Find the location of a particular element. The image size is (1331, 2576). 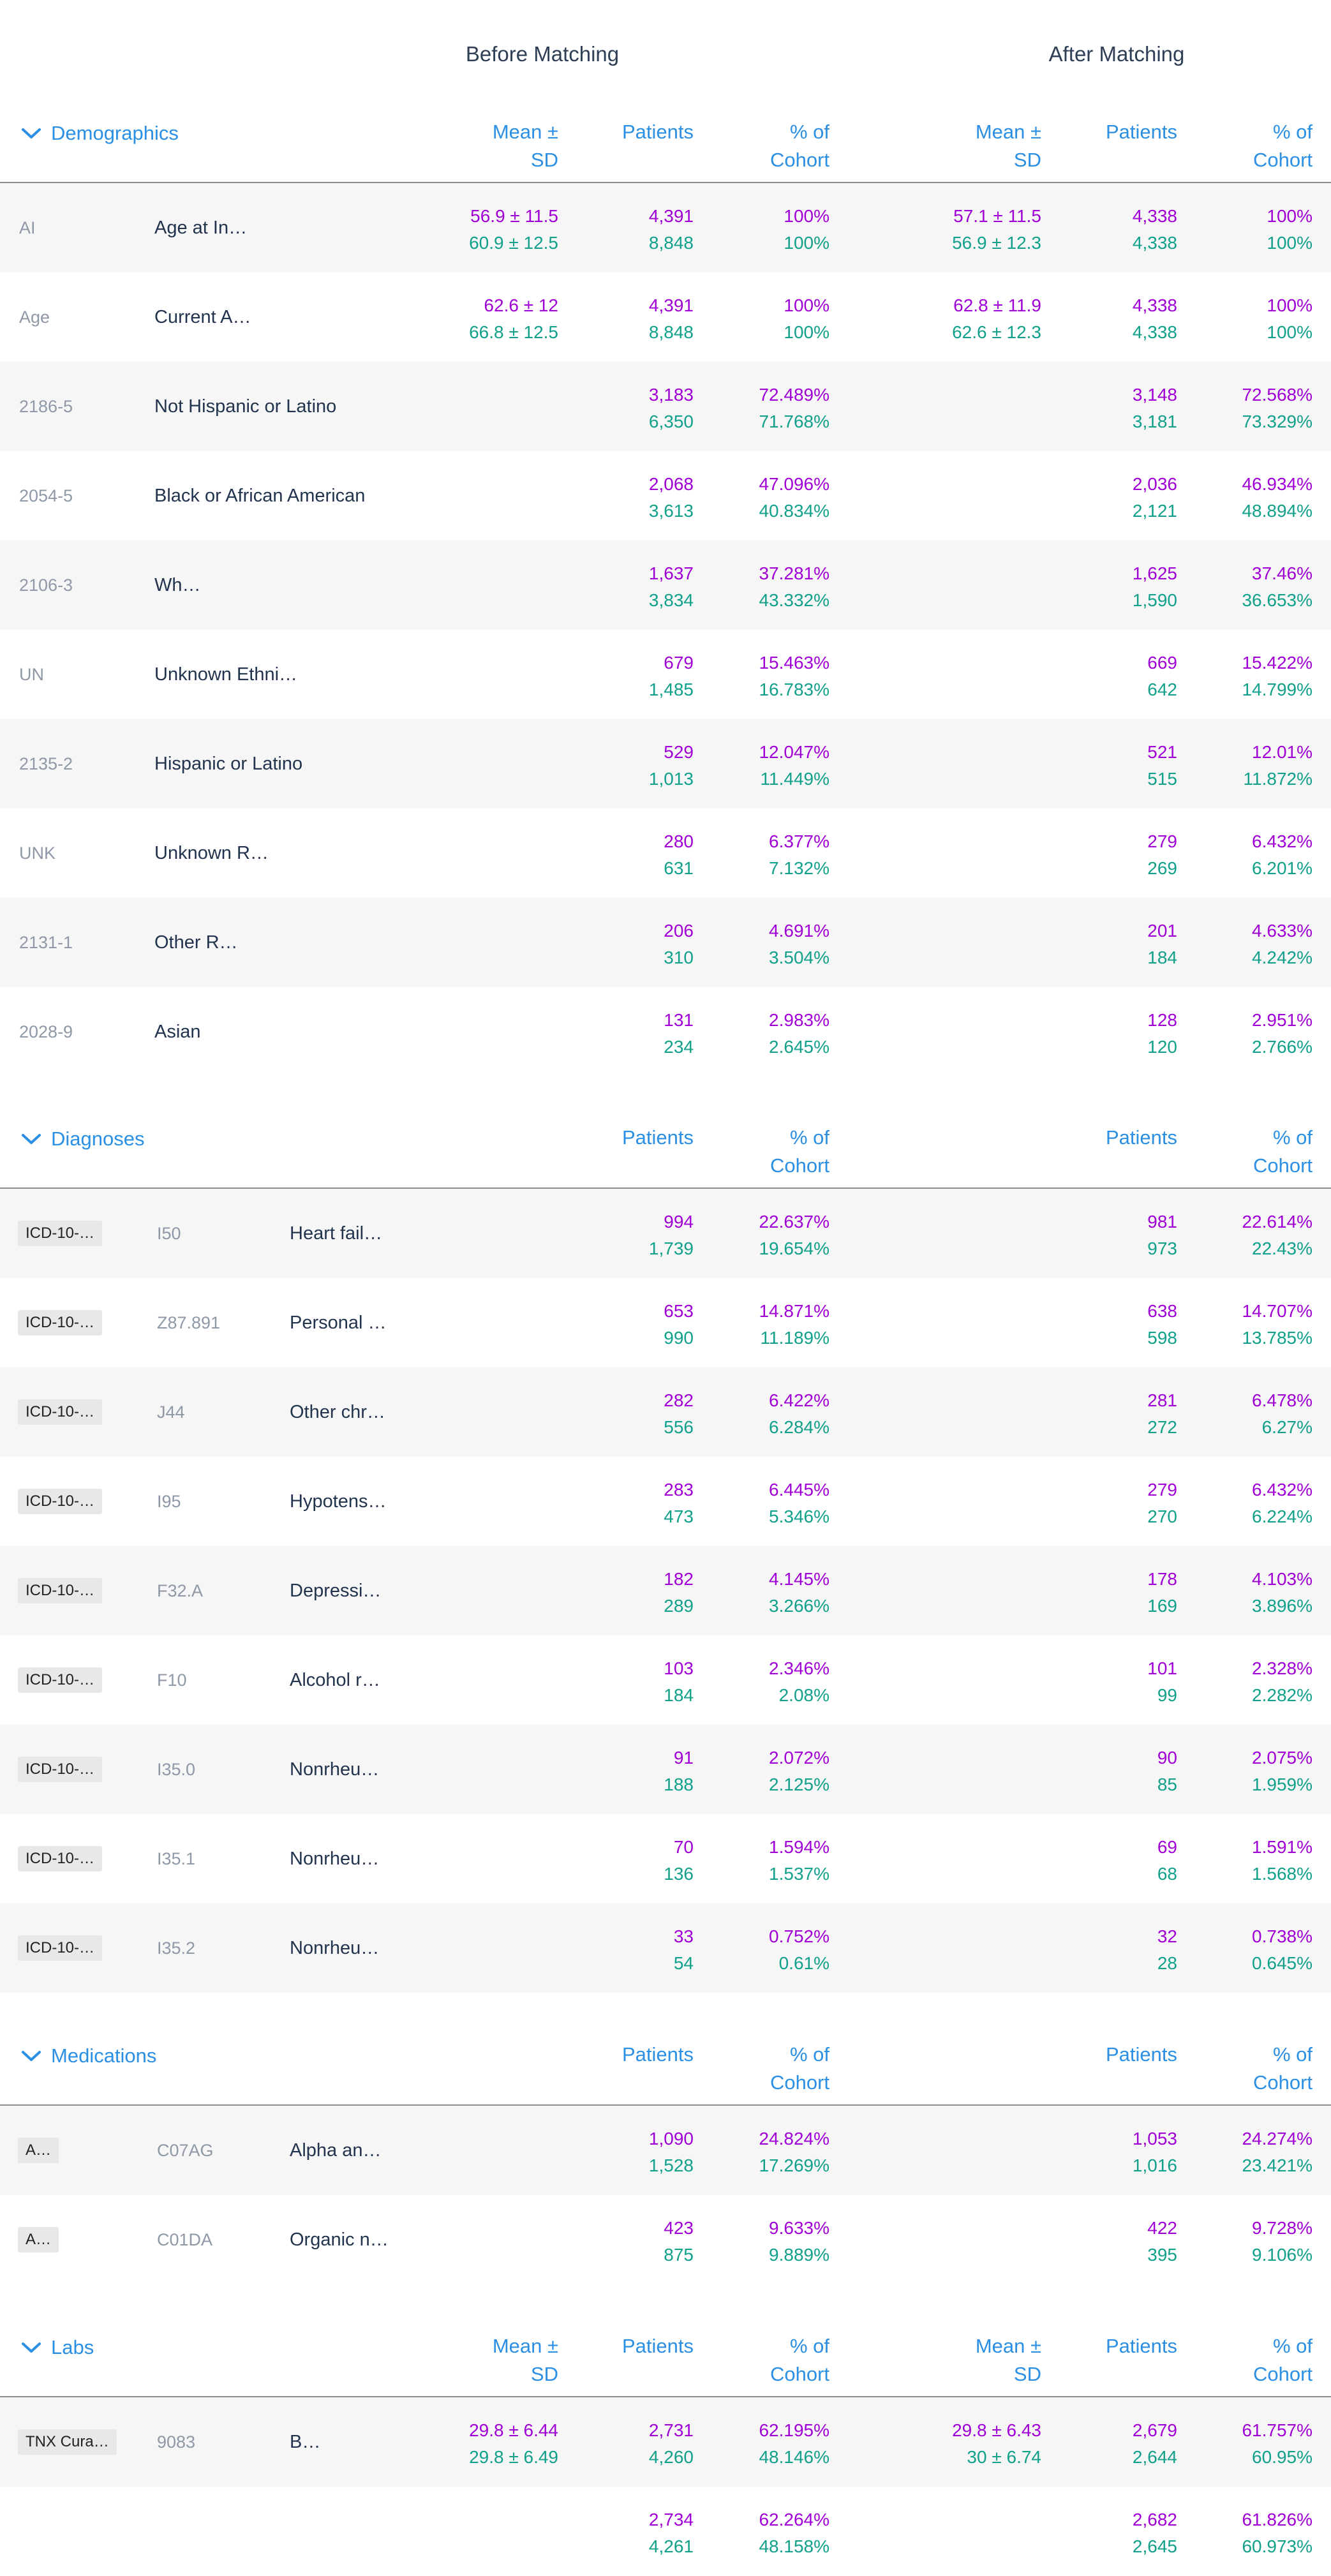

before-pct-cohort2: 40.834% is located at coordinates (794, 511).